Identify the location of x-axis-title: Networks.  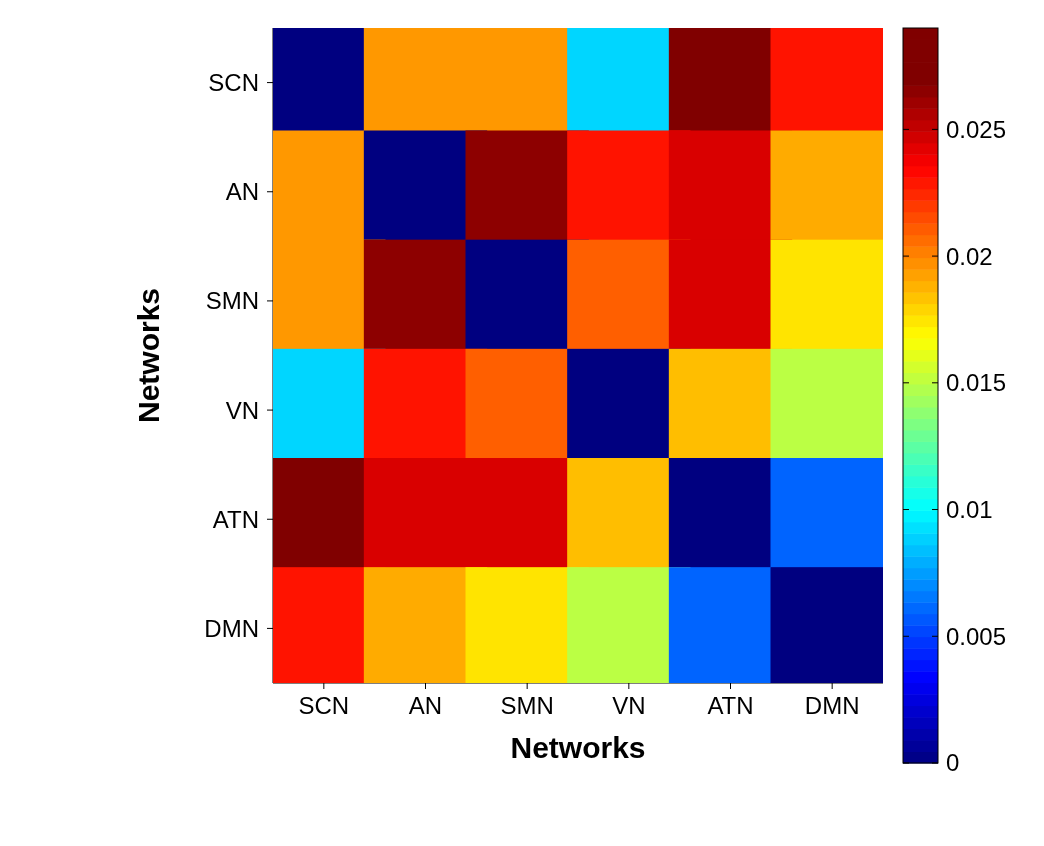
(578, 747).